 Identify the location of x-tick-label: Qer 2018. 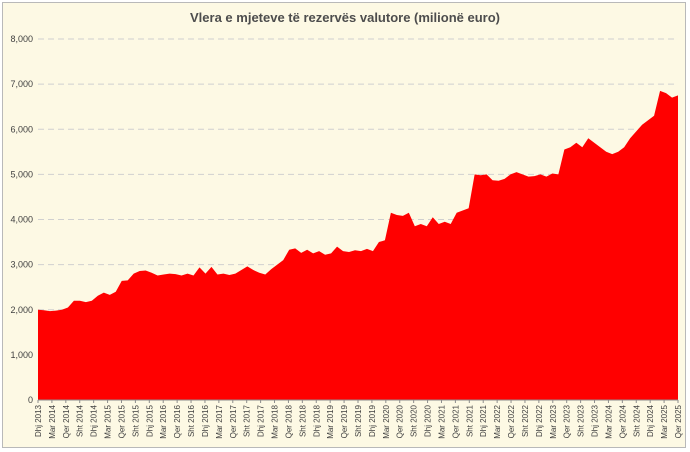
(288, 421).